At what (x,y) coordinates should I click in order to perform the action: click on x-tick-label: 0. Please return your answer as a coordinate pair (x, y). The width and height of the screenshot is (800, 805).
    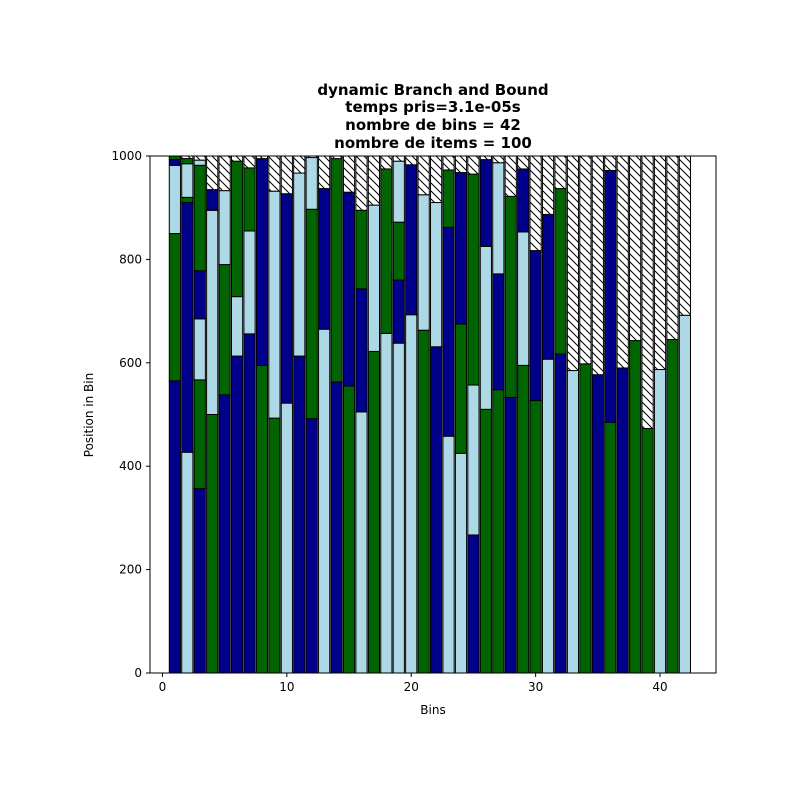
    Looking at the image, I should click on (163, 687).